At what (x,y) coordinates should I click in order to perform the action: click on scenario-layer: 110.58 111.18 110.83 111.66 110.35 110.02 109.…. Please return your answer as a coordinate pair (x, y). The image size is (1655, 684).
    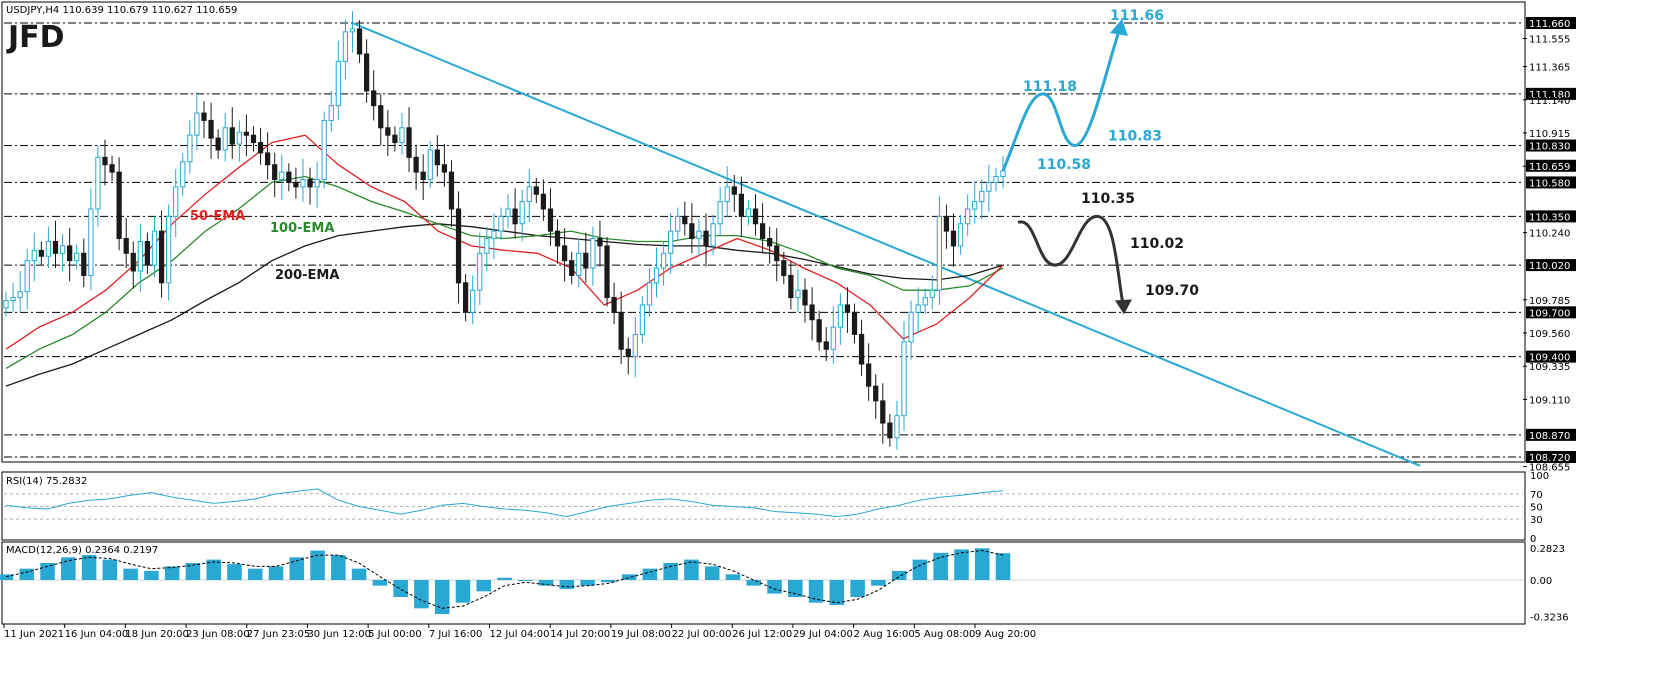
    Looking at the image, I should click on (1100, 161).